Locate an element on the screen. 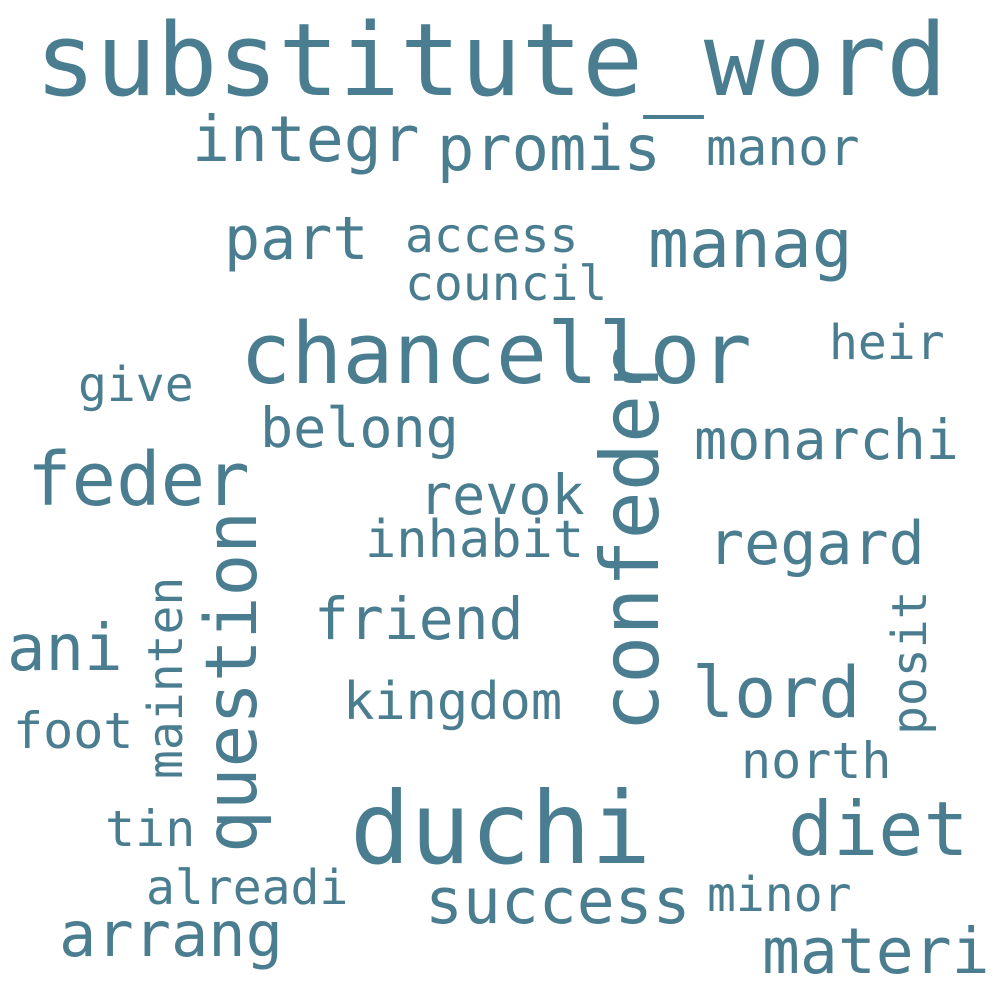  word: manag is located at coordinates (750, 244).